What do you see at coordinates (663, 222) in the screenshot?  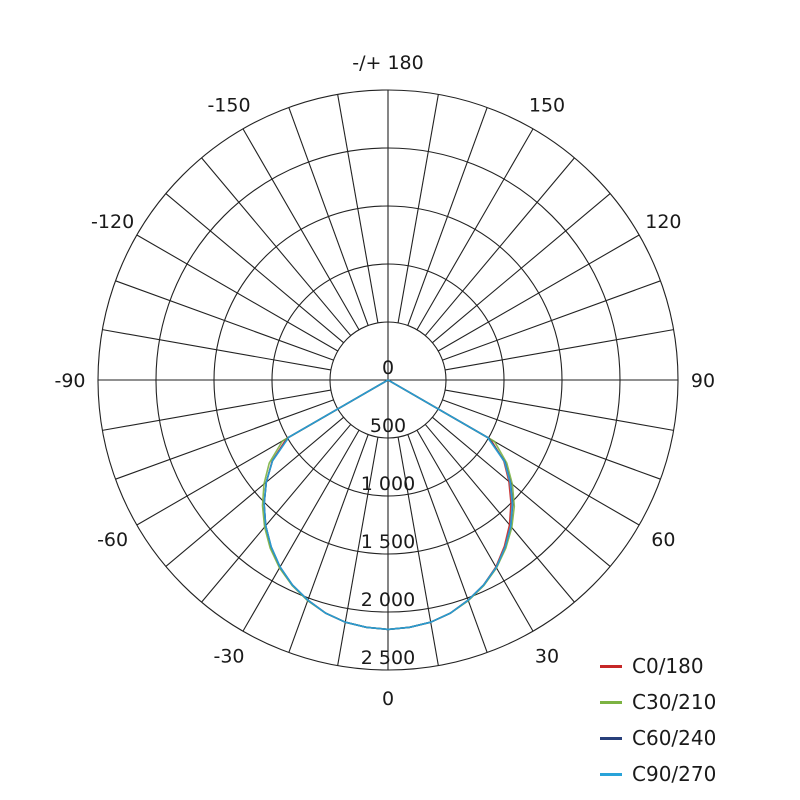 I see `angle-label: 120` at bounding box center [663, 222].